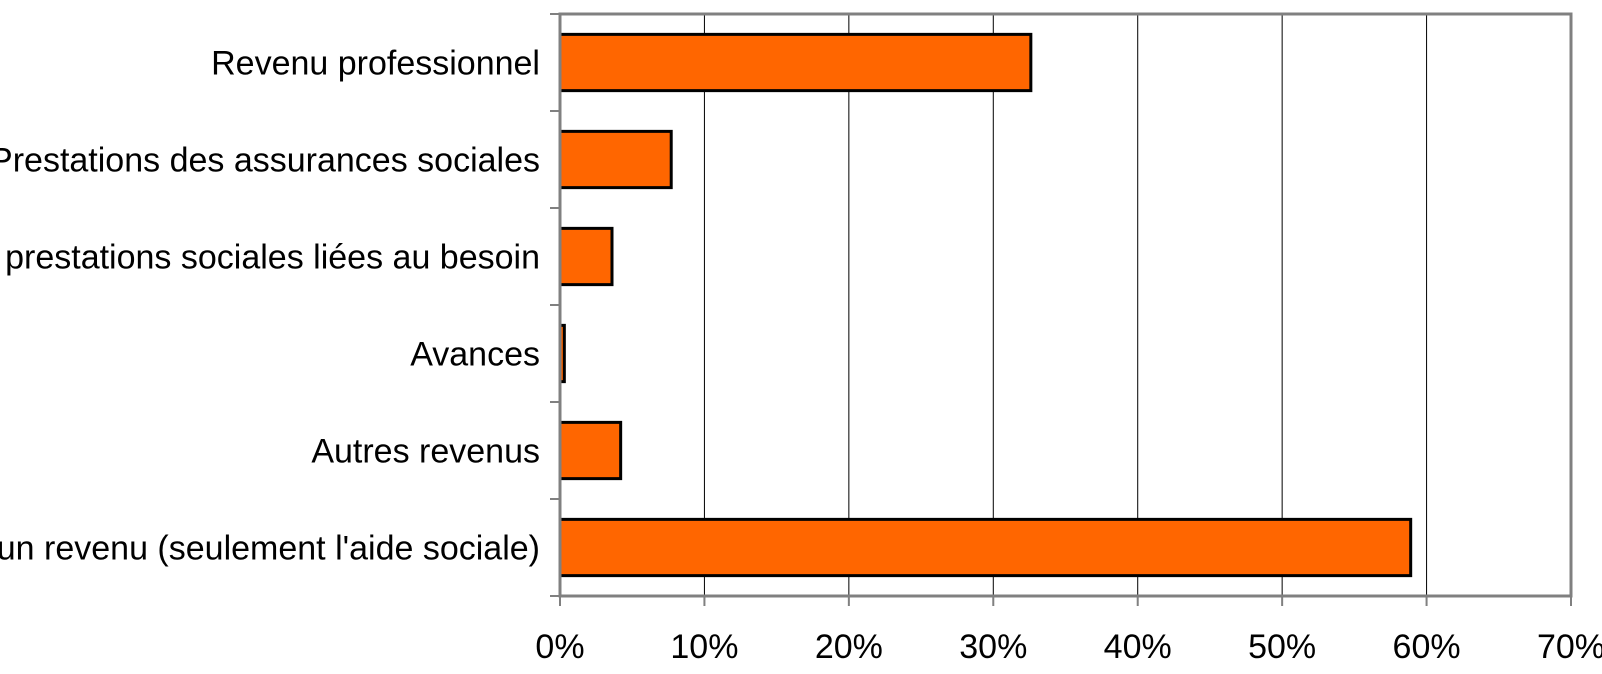 This screenshot has width=1602, height=674. I want to click on x-tick-label: 30%, so click(993, 647).